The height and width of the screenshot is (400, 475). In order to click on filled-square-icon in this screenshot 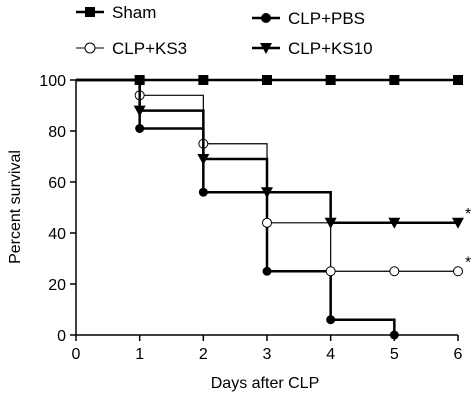, I will do `click(90, 12)`.